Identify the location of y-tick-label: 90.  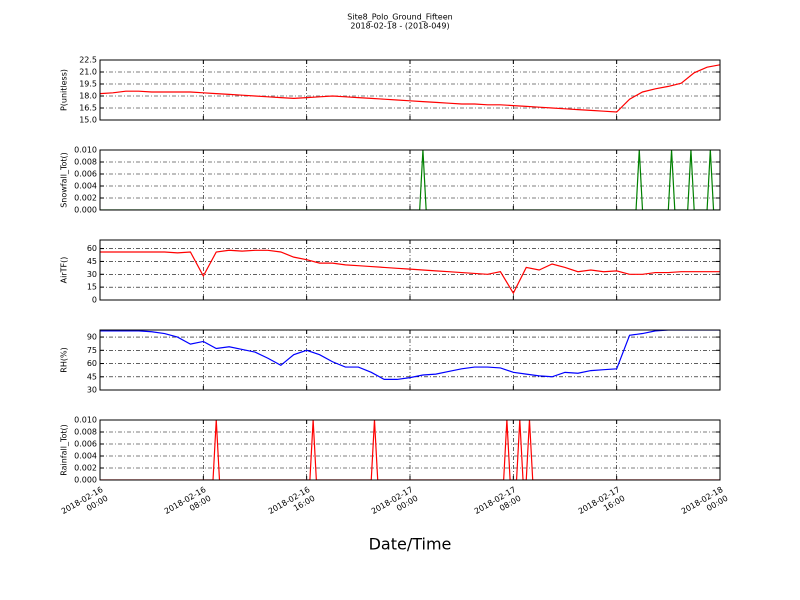
(92, 337).